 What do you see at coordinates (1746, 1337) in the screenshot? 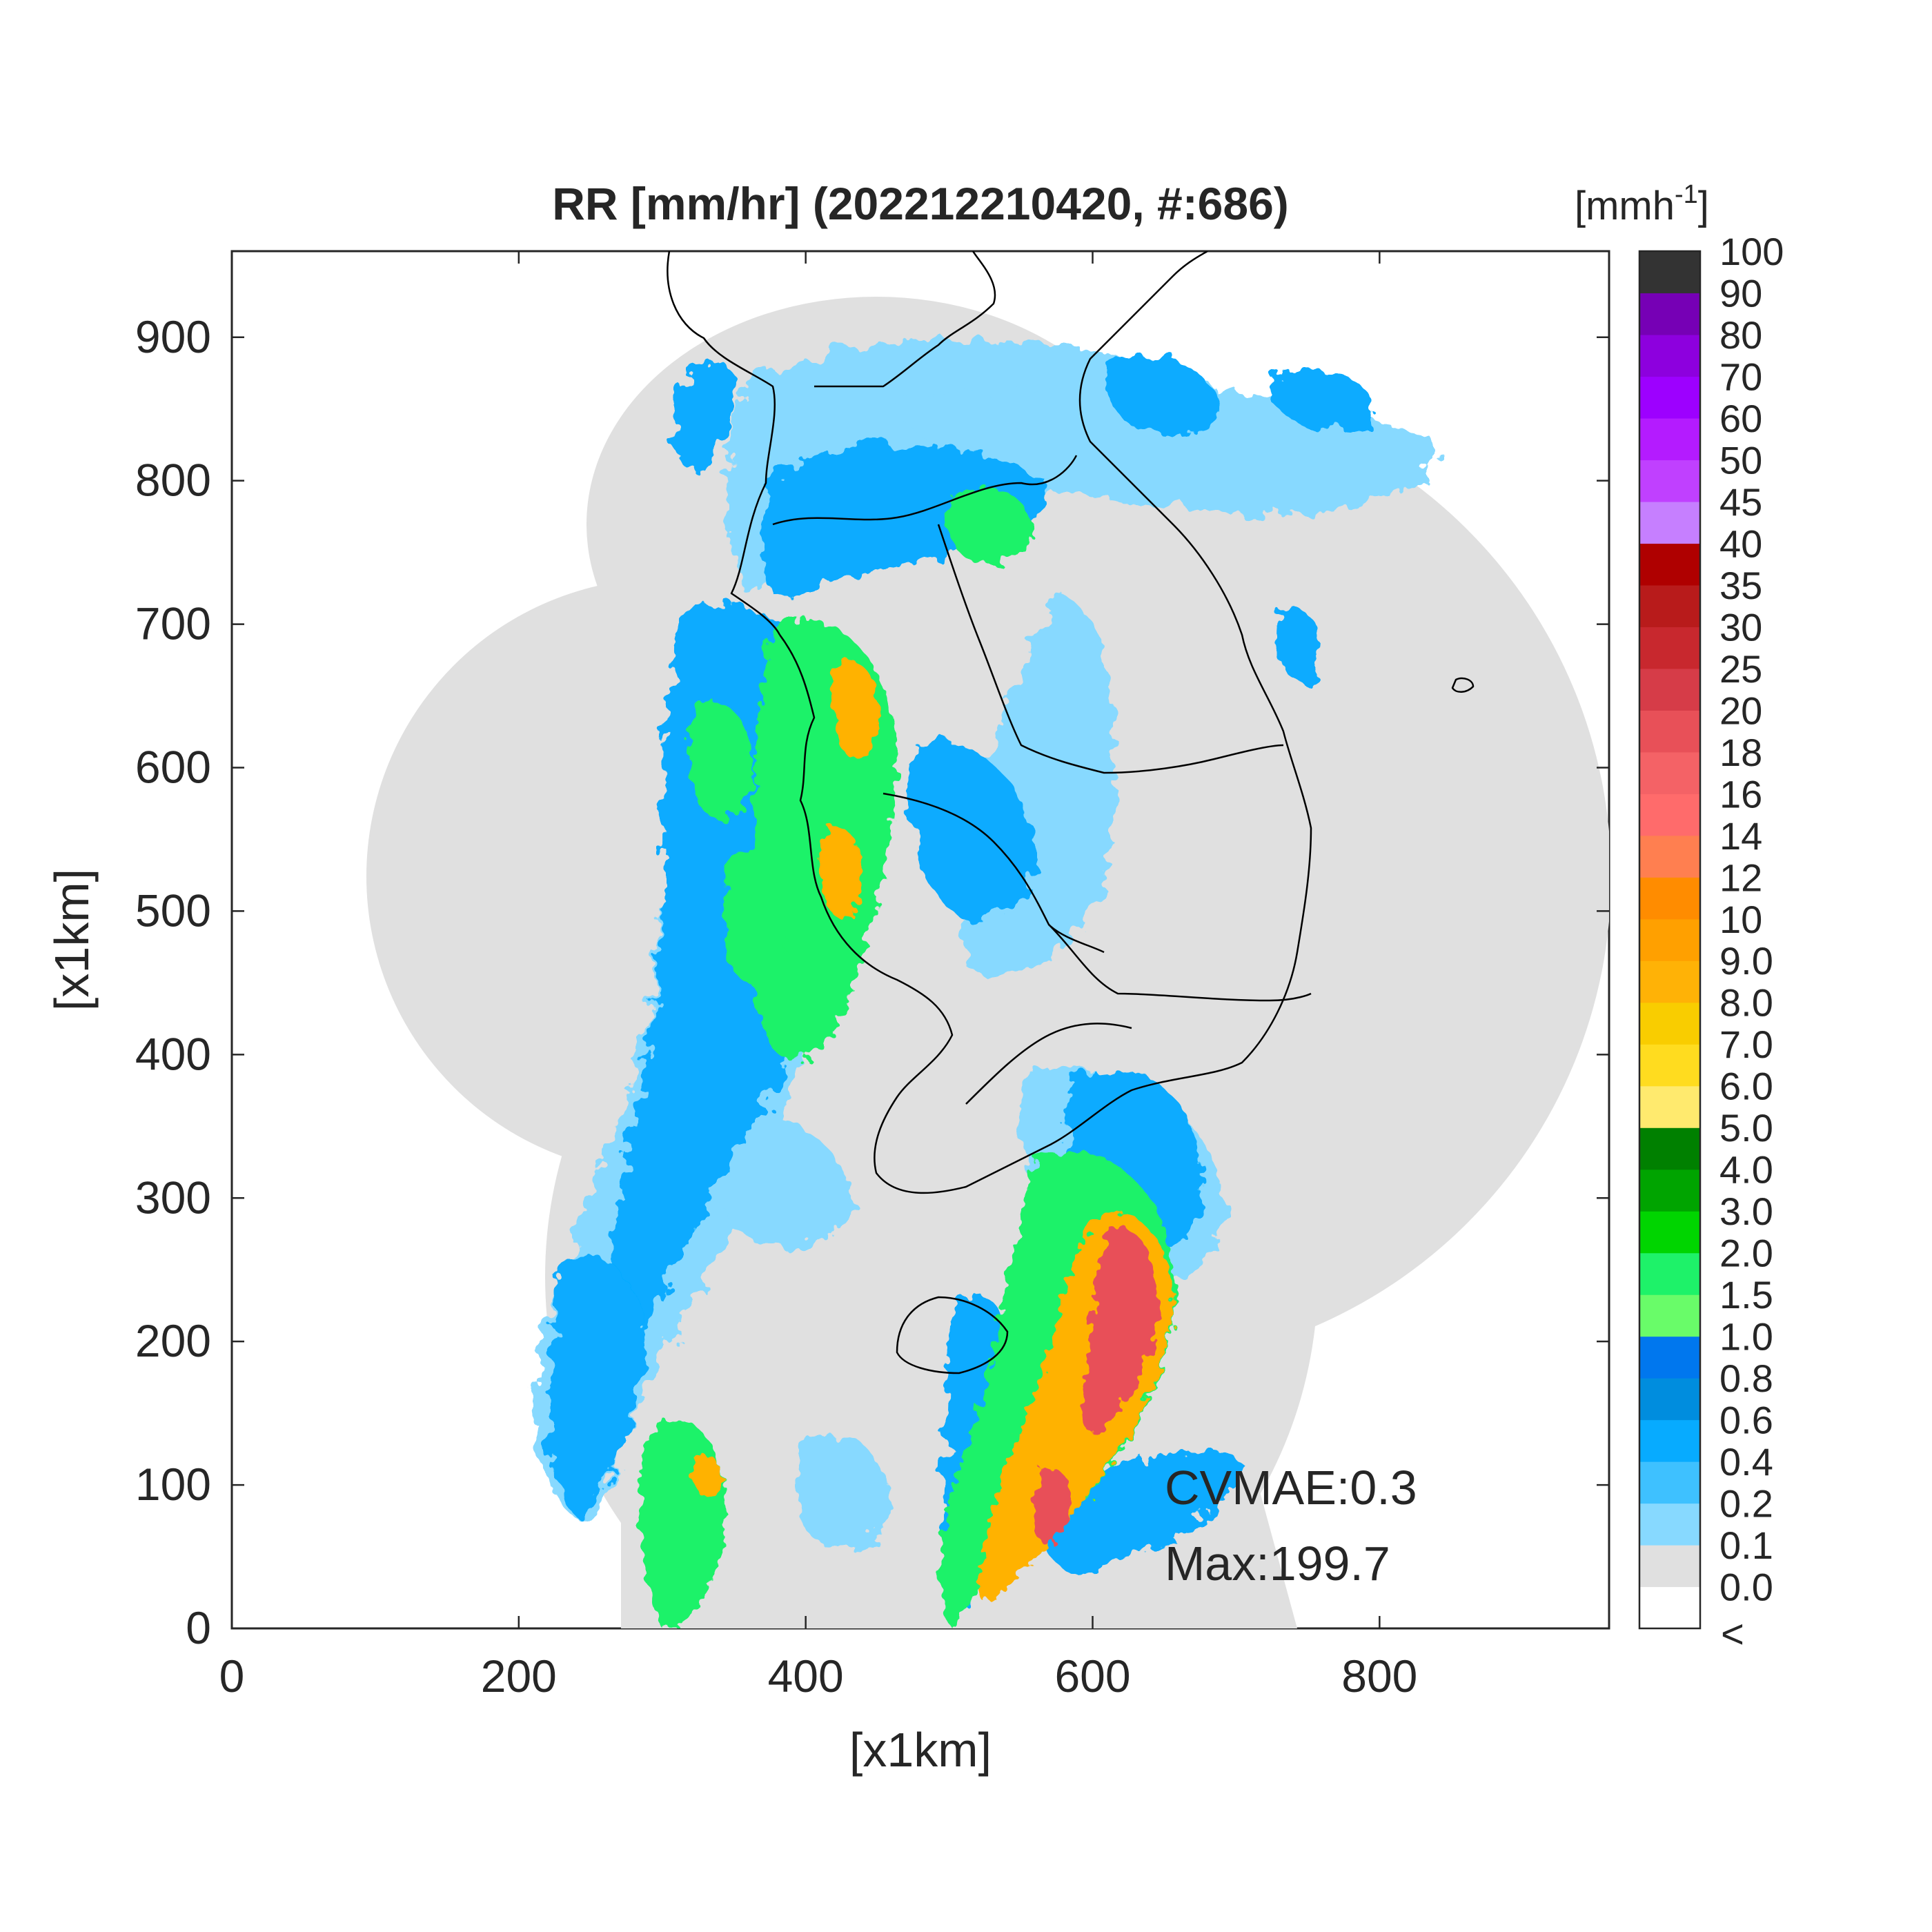
I see `colorbar-label: 1.0` at bounding box center [1746, 1337].